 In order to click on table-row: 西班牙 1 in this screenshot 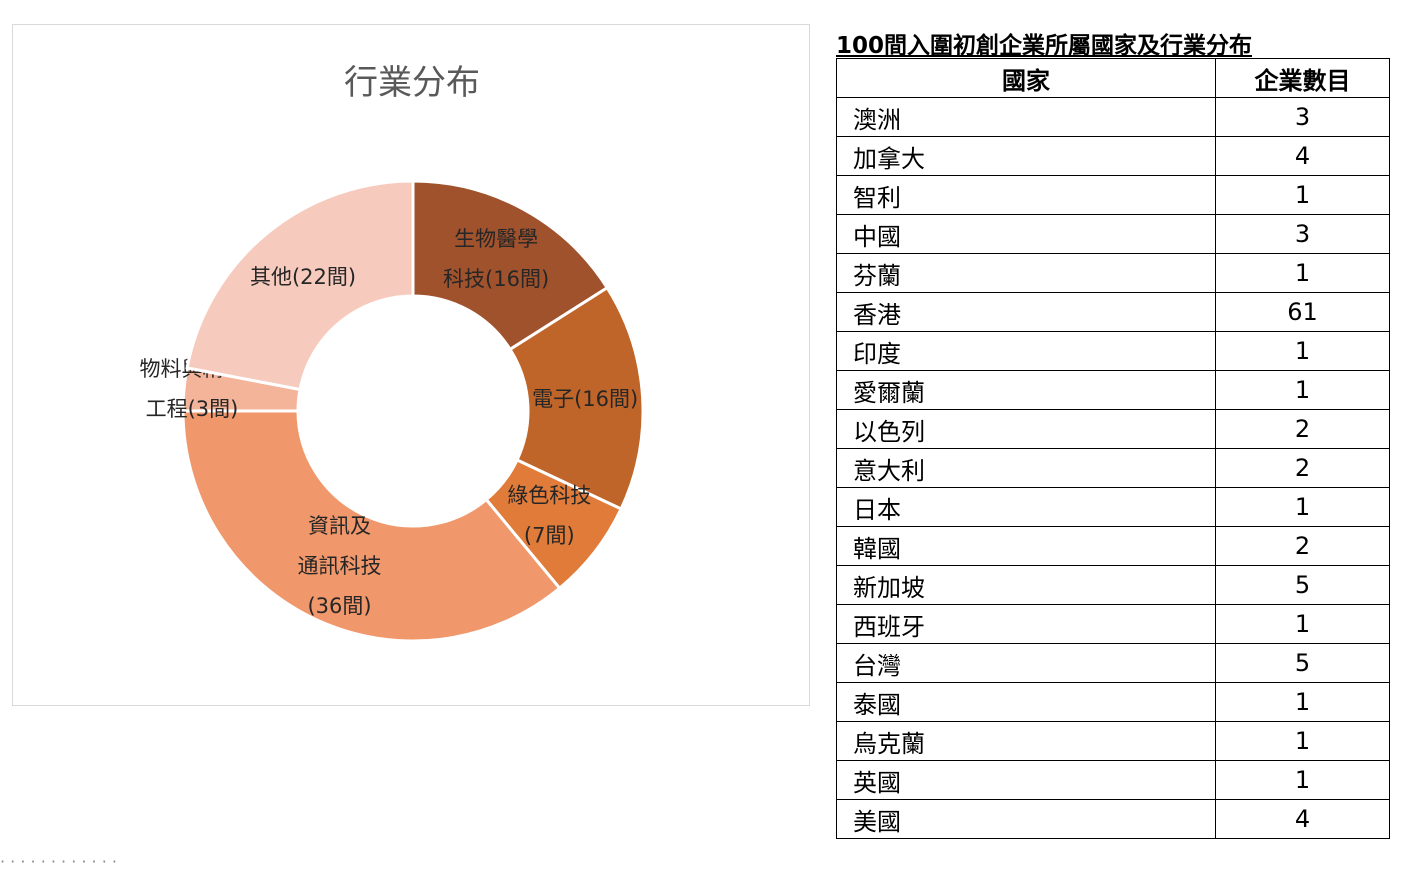, I will do `click(1113, 624)`.